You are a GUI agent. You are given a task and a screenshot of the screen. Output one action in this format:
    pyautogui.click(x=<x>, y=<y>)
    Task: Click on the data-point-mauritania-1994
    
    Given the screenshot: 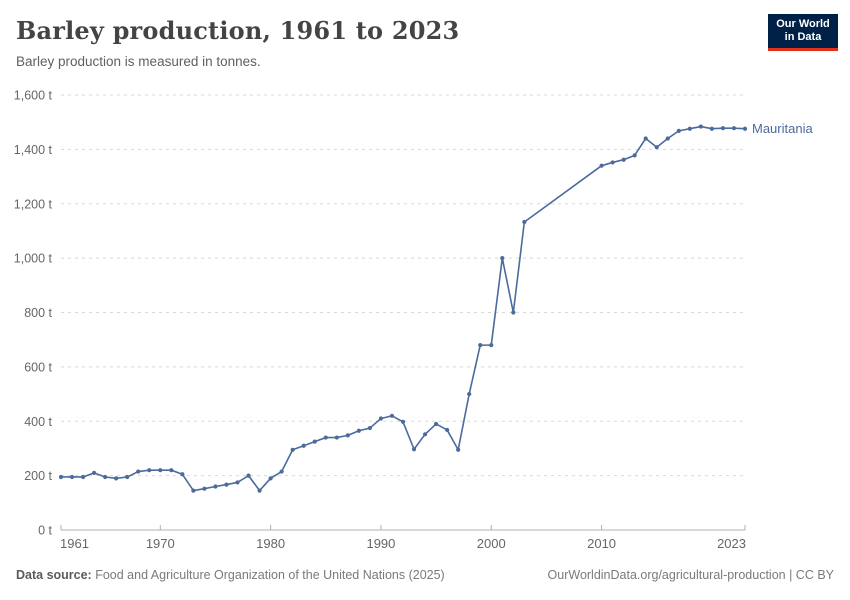 What is the action you would take?
    pyautogui.click(x=425, y=434)
    